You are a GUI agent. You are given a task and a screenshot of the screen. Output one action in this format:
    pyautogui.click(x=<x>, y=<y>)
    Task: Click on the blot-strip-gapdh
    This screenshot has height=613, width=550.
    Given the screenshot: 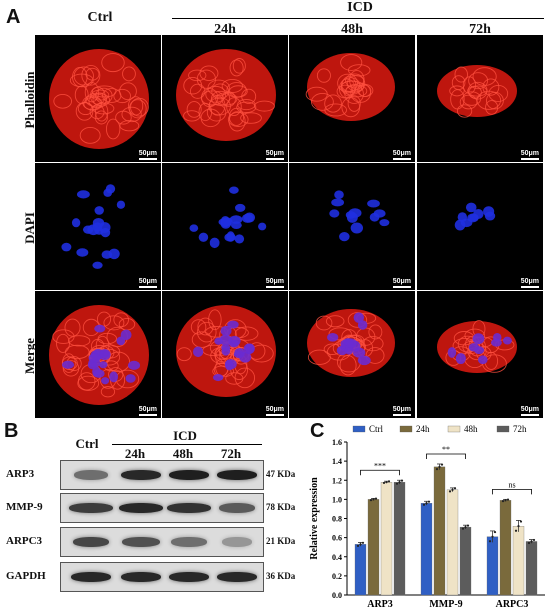 What is the action you would take?
    pyautogui.click(x=162, y=577)
    